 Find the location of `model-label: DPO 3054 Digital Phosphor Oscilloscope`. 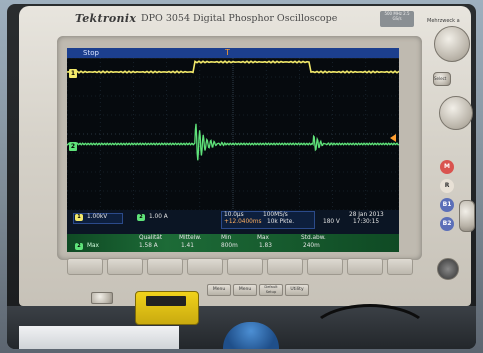

model-label: DPO 3054 Digital Phosphor Oscilloscope is located at coordinates (239, 18).